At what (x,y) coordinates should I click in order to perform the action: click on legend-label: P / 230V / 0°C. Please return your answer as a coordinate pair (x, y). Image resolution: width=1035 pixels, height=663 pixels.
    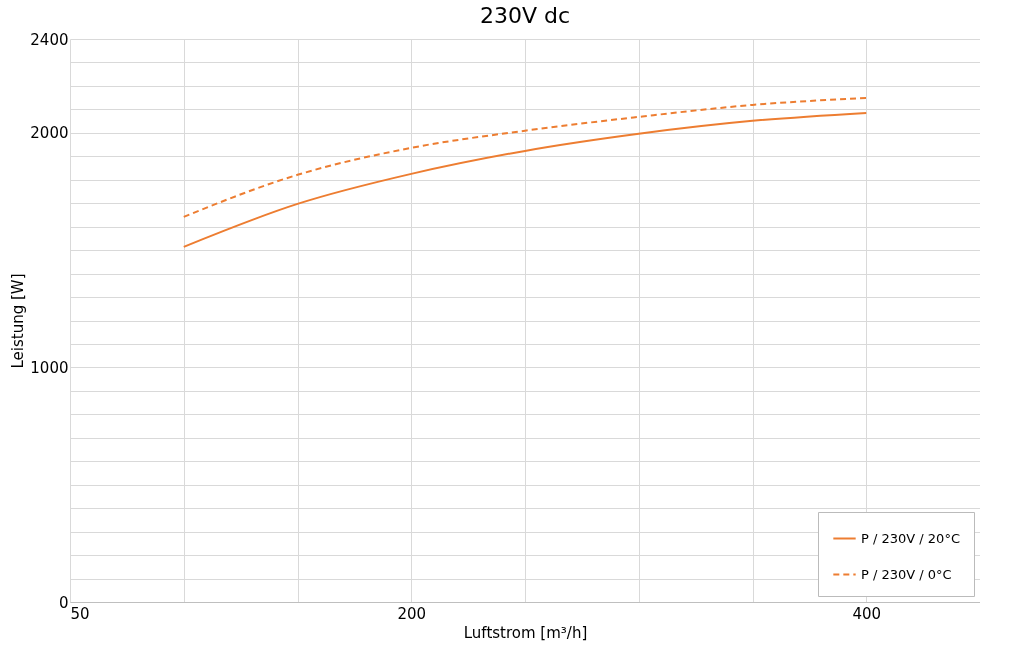
    Looking at the image, I should click on (906, 574).